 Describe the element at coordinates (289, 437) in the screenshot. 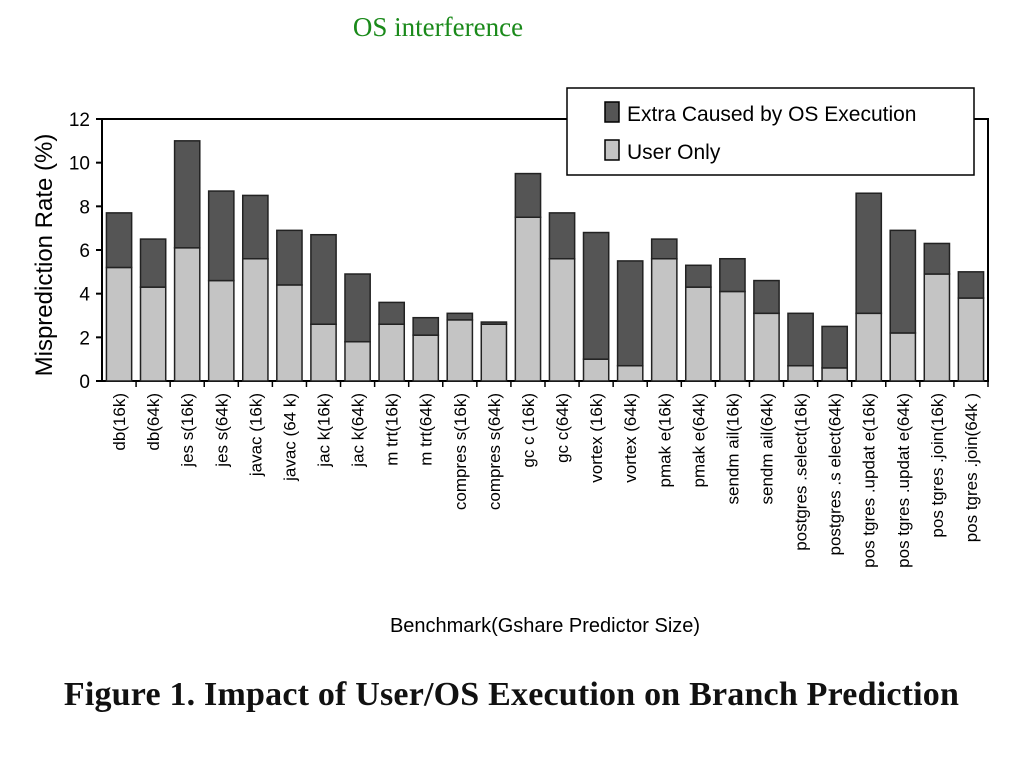

I see `x-category-label: javac (64 k)` at that location.